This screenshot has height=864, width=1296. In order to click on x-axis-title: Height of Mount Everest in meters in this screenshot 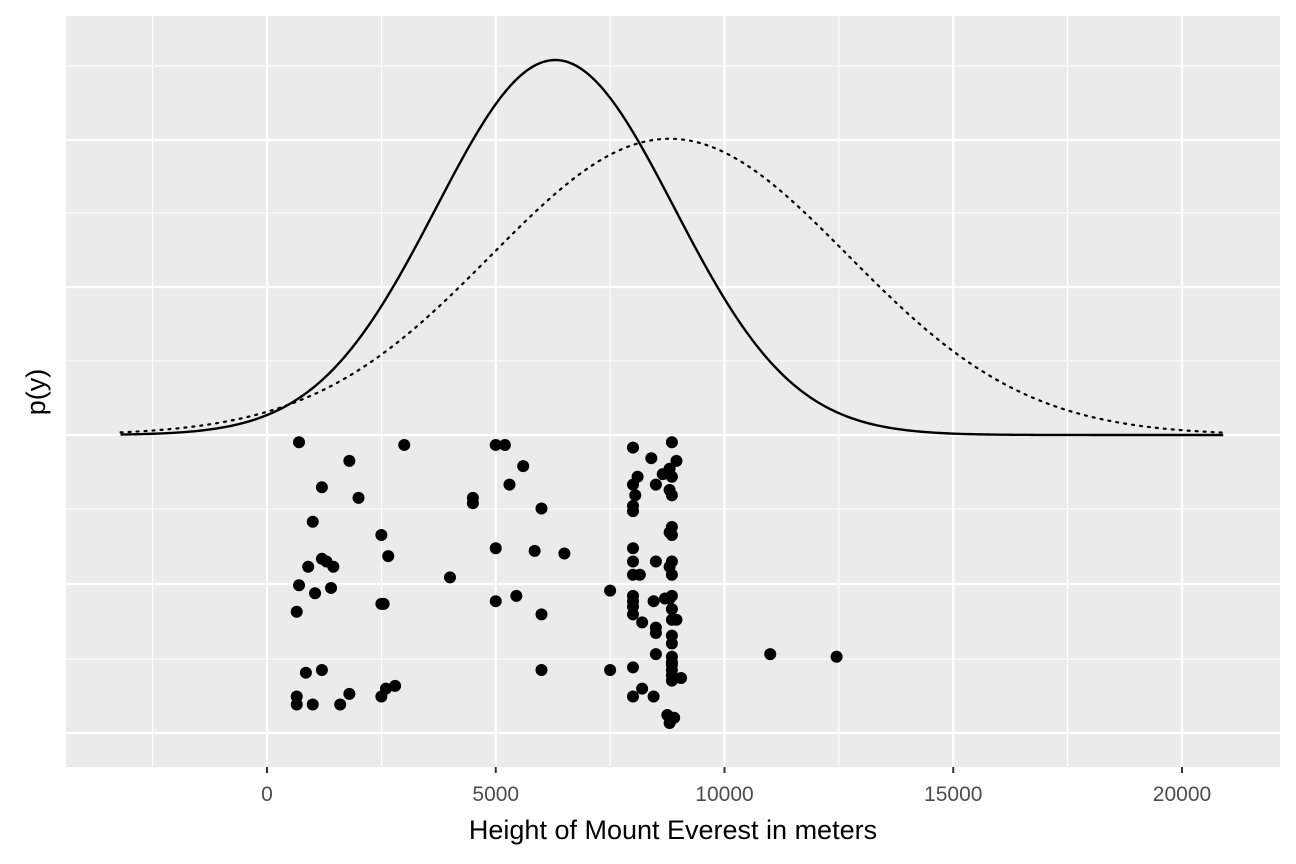, I will do `click(673, 830)`.